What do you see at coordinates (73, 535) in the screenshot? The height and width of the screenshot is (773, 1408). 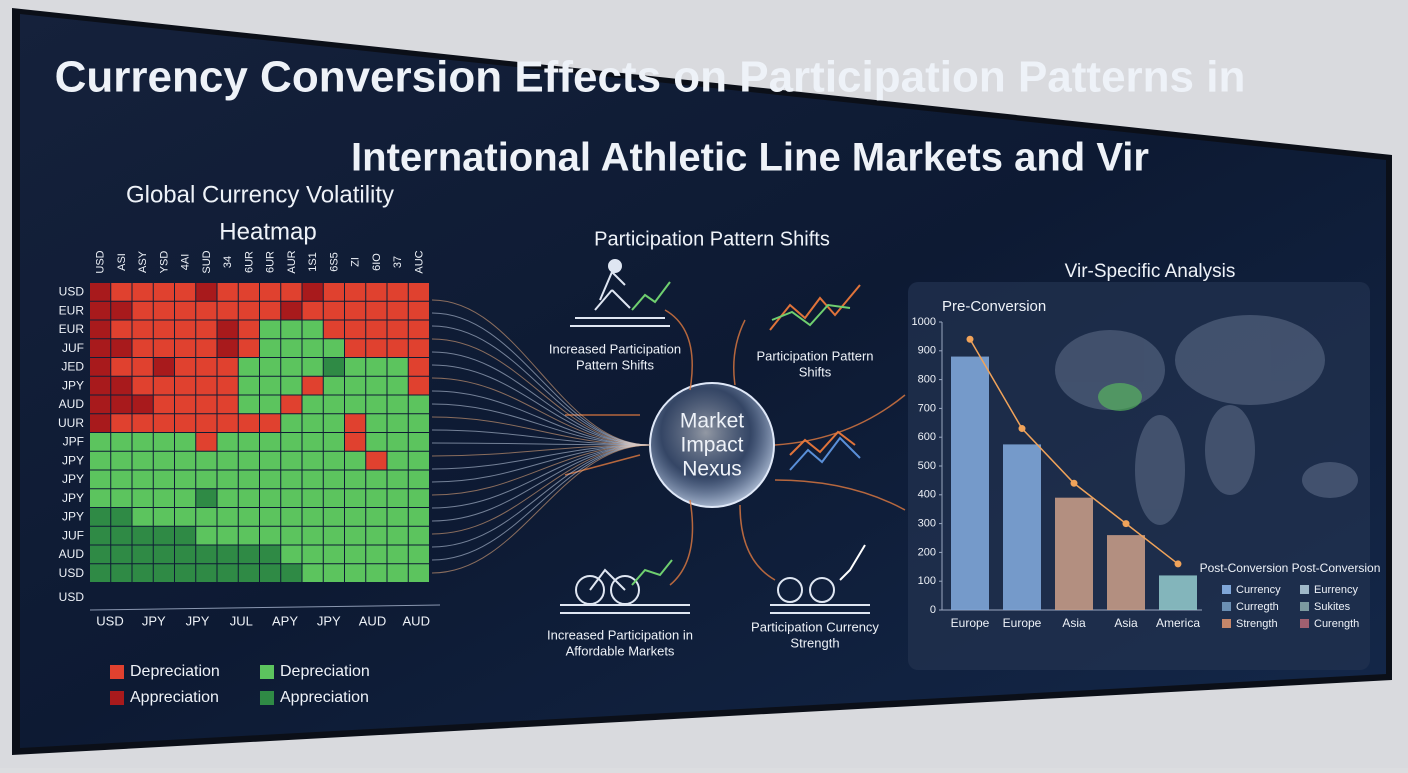 I see `row-label: JUF` at bounding box center [73, 535].